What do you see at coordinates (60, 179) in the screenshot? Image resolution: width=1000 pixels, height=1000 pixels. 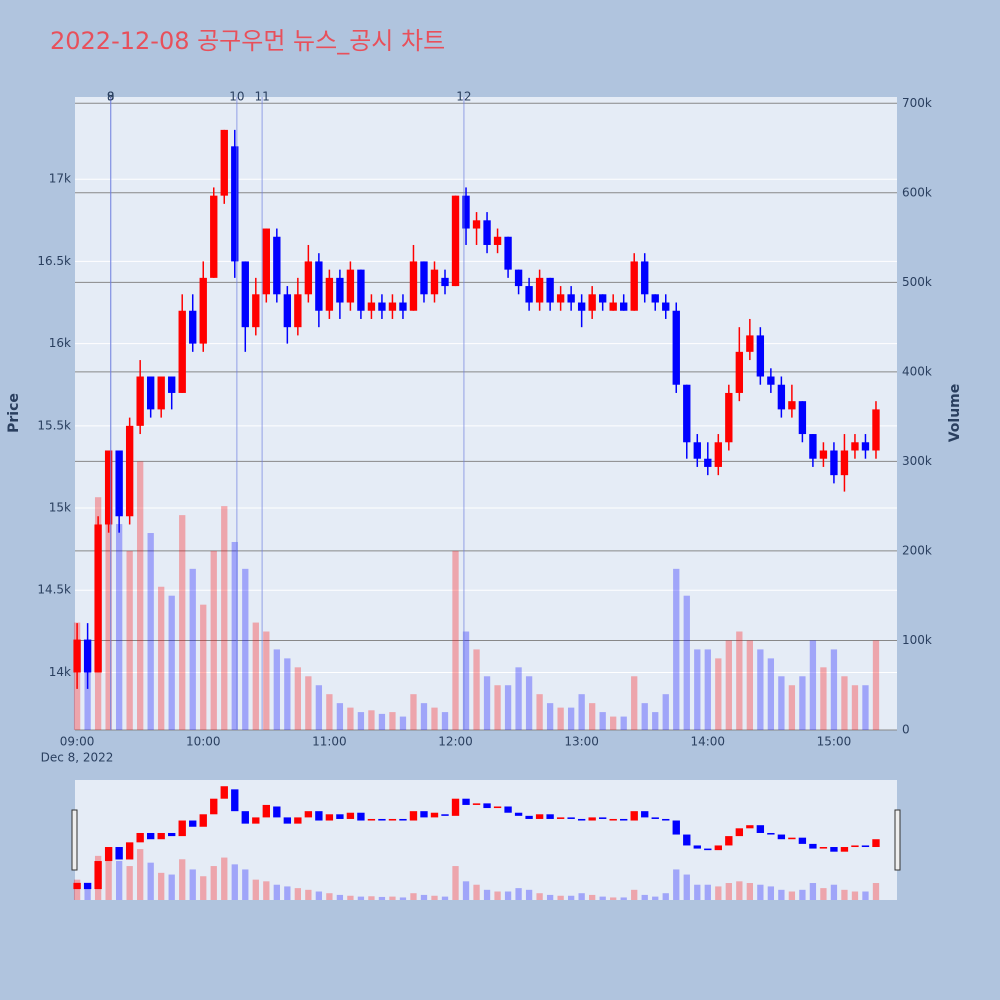 I see `y-tick-label: 17k` at bounding box center [60, 179].